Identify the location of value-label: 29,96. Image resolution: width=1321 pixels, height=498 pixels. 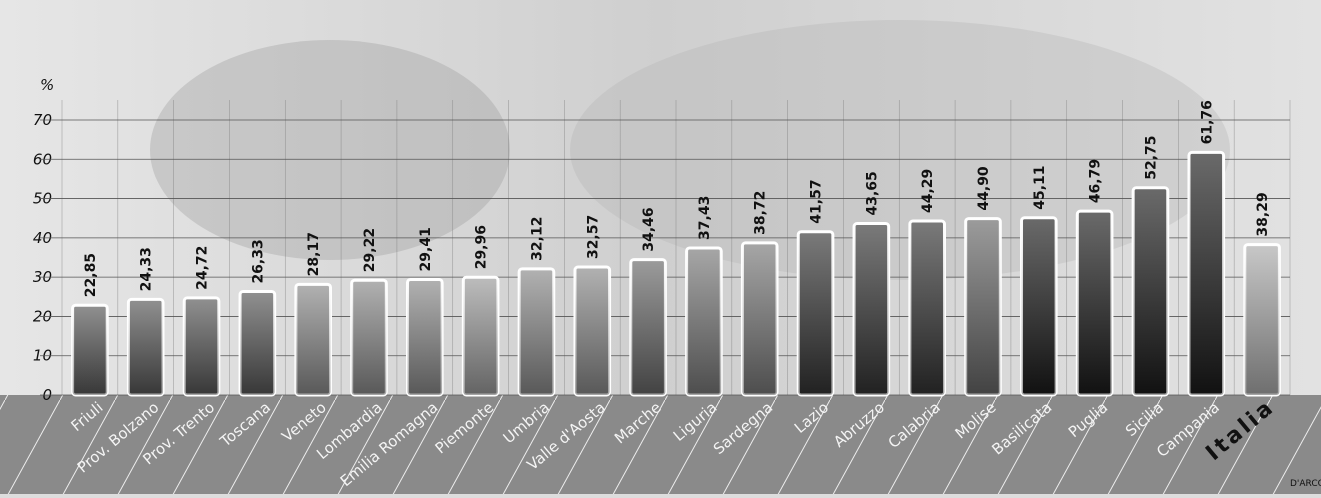
(482, 247).